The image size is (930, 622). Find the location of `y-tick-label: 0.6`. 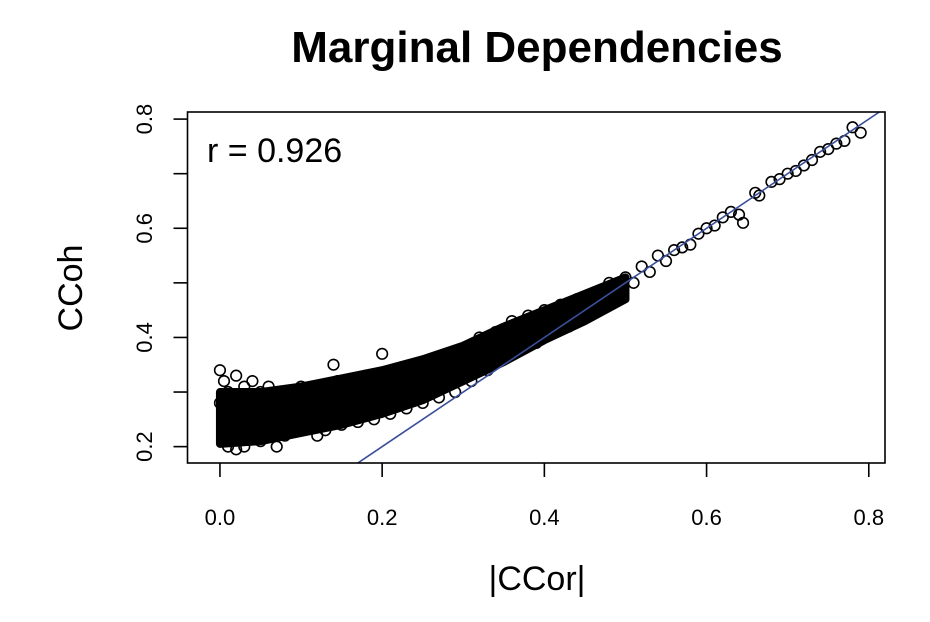

y-tick-label: 0.6 is located at coordinates (144, 228).